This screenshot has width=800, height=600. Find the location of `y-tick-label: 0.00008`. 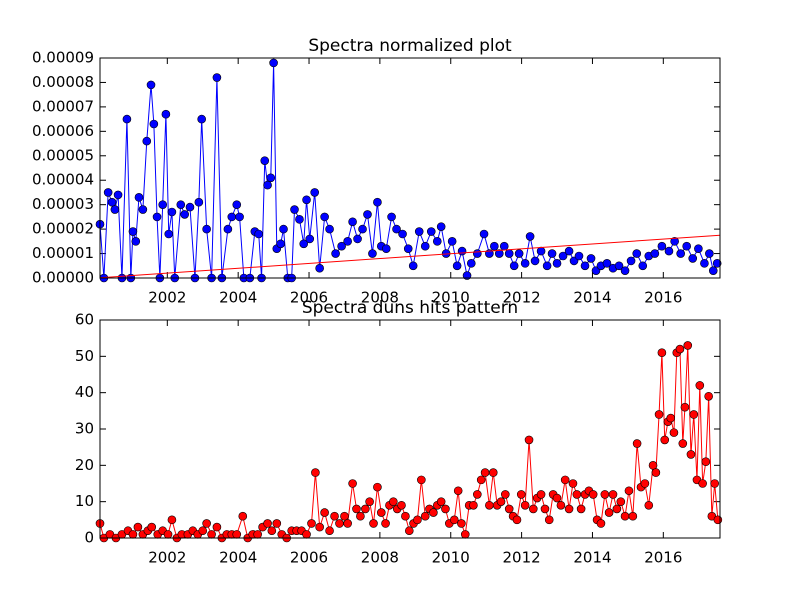

y-tick-label: 0.00008 is located at coordinates (63, 82).